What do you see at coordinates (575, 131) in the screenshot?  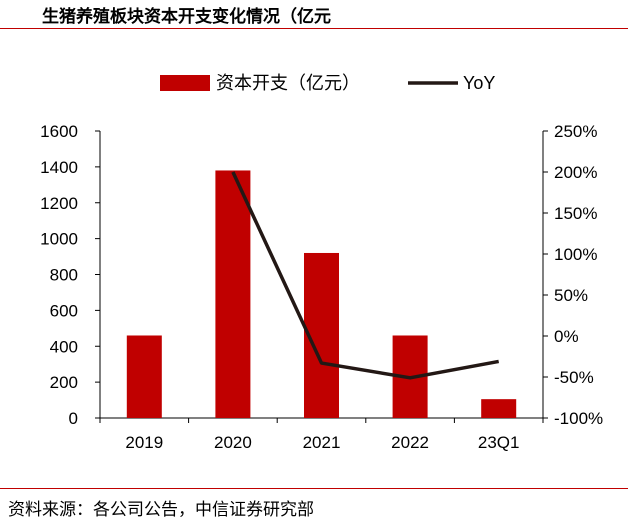 I see `y-right-tick-label: 250%` at bounding box center [575, 131].